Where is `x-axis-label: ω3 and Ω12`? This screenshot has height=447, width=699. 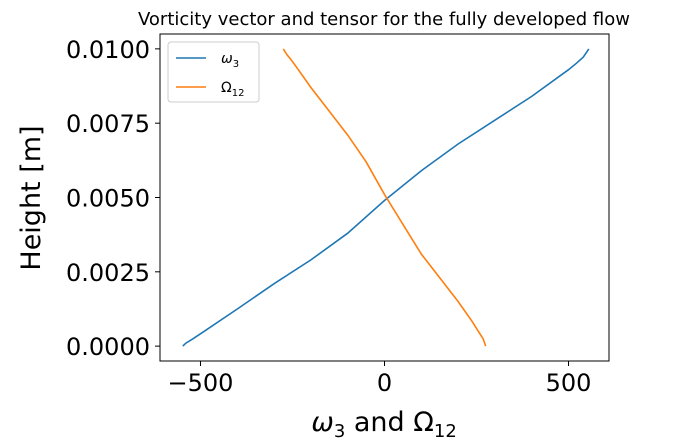
x-axis-label: ω3 and Ω12 is located at coordinates (384, 424).